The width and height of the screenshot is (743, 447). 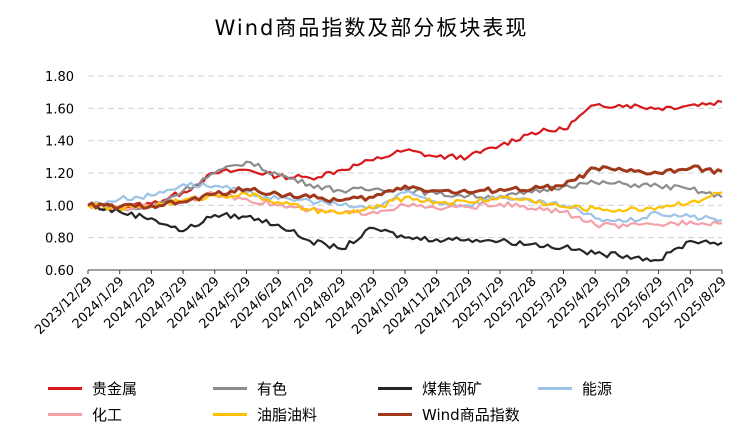 I want to click on y-tick-labels: 0.60 0.80 1.00 1.20 1.40 1.60 1.80, so click(x=59, y=174).